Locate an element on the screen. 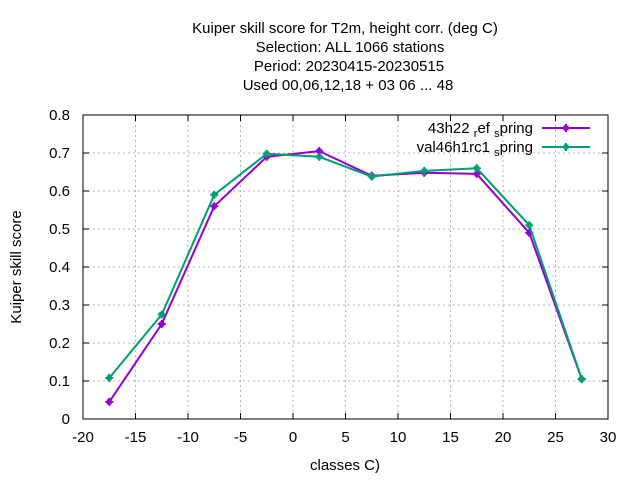 The height and width of the screenshot is (480, 640). x-axis-label: classes C) is located at coordinates (345, 465).